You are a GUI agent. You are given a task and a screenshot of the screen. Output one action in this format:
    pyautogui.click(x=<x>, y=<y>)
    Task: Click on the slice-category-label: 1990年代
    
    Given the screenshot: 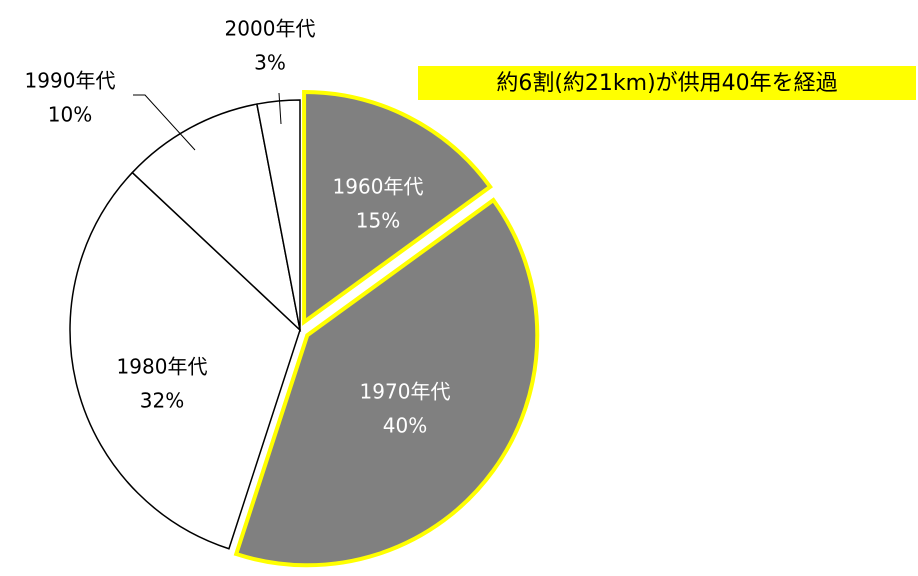 What is the action you would take?
    pyautogui.click(x=70, y=81)
    